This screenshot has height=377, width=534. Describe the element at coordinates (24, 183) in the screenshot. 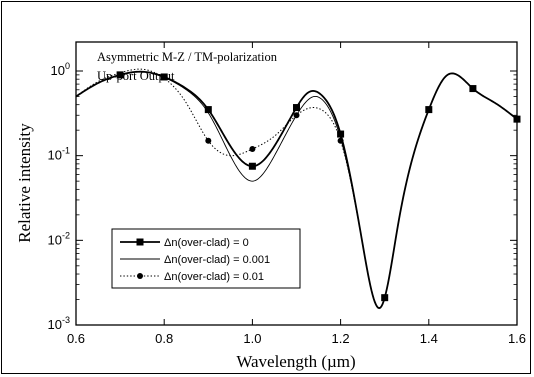

I see `y-axis-title: Relative intensity` at that location.